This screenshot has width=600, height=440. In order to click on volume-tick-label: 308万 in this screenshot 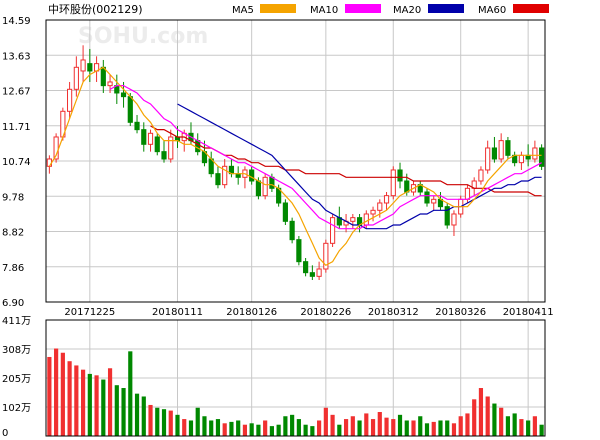, I will do `click(16, 350)`.